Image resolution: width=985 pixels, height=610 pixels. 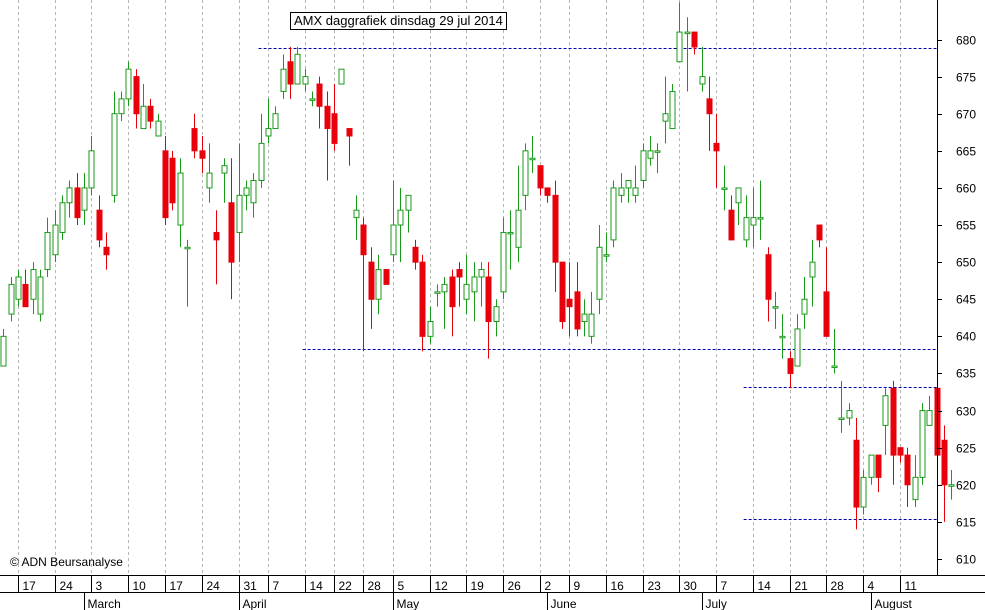 What do you see at coordinates (401, 586) in the screenshot?
I see `x-tick-label: 5` at bounding box center [401, 586].